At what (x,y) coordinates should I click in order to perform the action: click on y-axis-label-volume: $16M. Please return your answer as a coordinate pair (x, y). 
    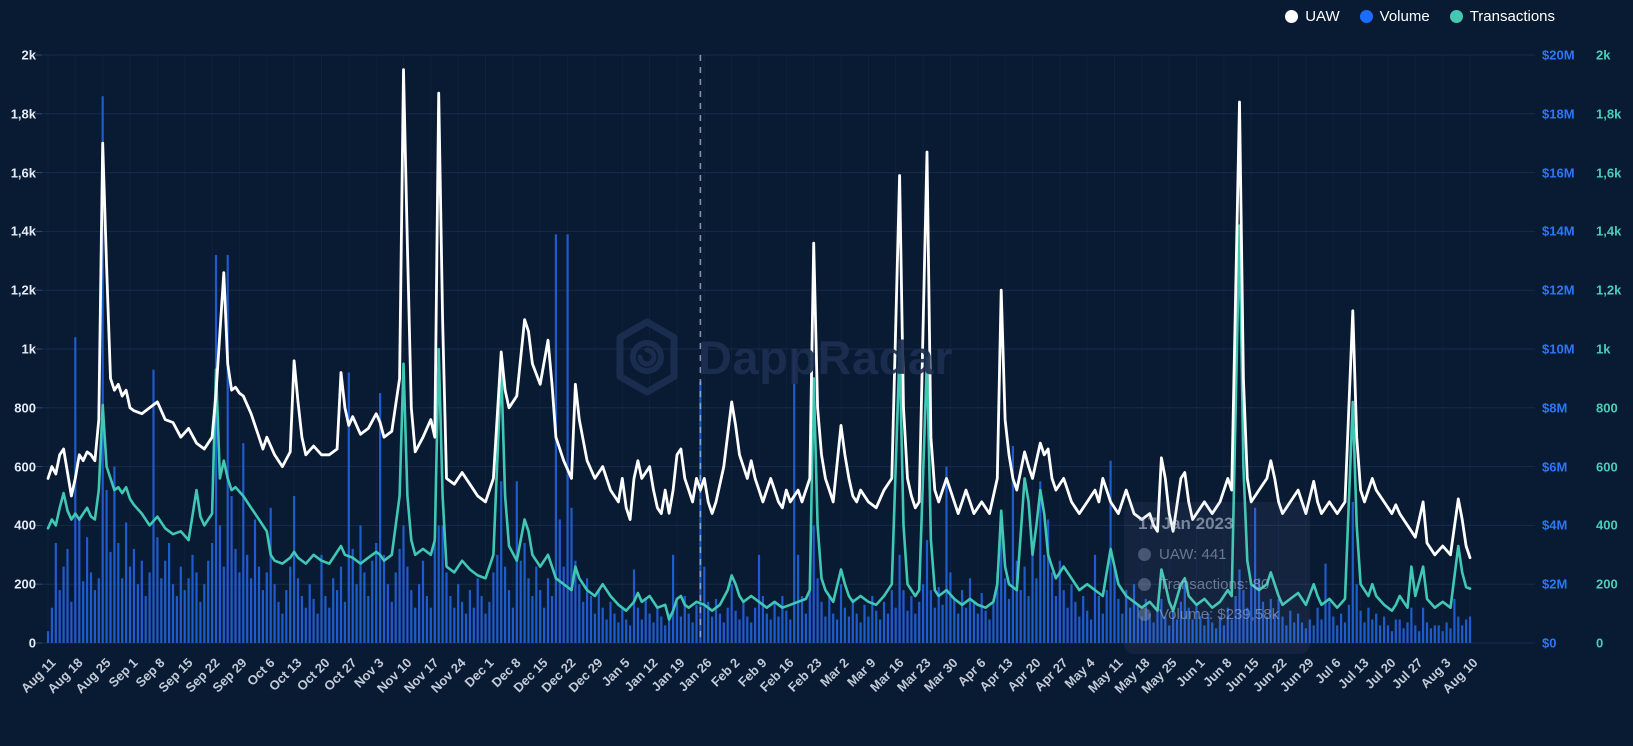
    Looking at the image, I should click on (1558, 173).